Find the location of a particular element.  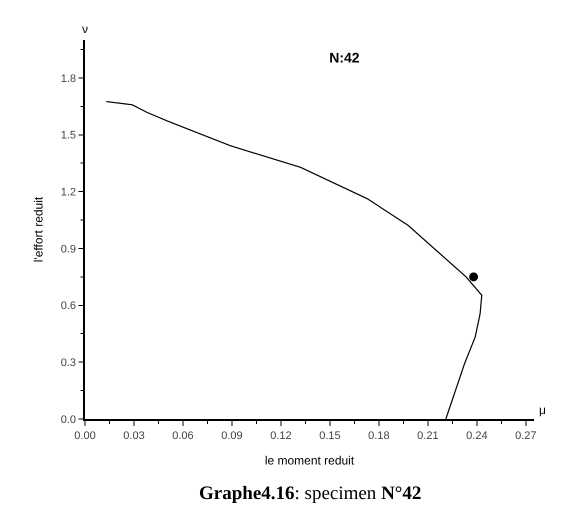

text: μ is located at coordinates (542, 410).